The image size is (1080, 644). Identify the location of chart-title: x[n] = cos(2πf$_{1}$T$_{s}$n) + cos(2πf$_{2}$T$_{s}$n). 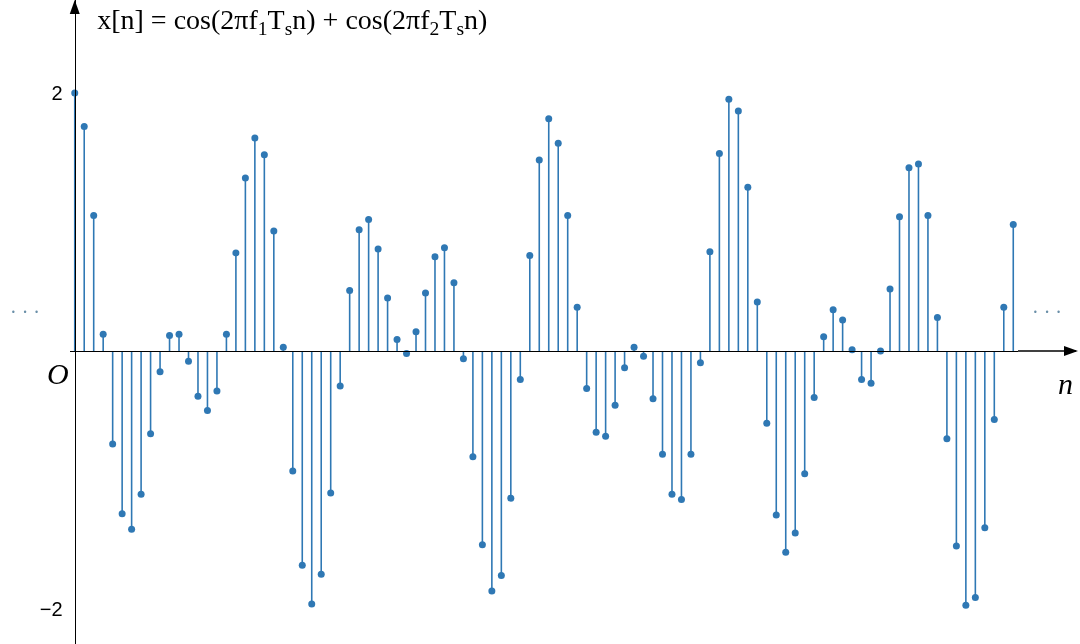
(292, 22).